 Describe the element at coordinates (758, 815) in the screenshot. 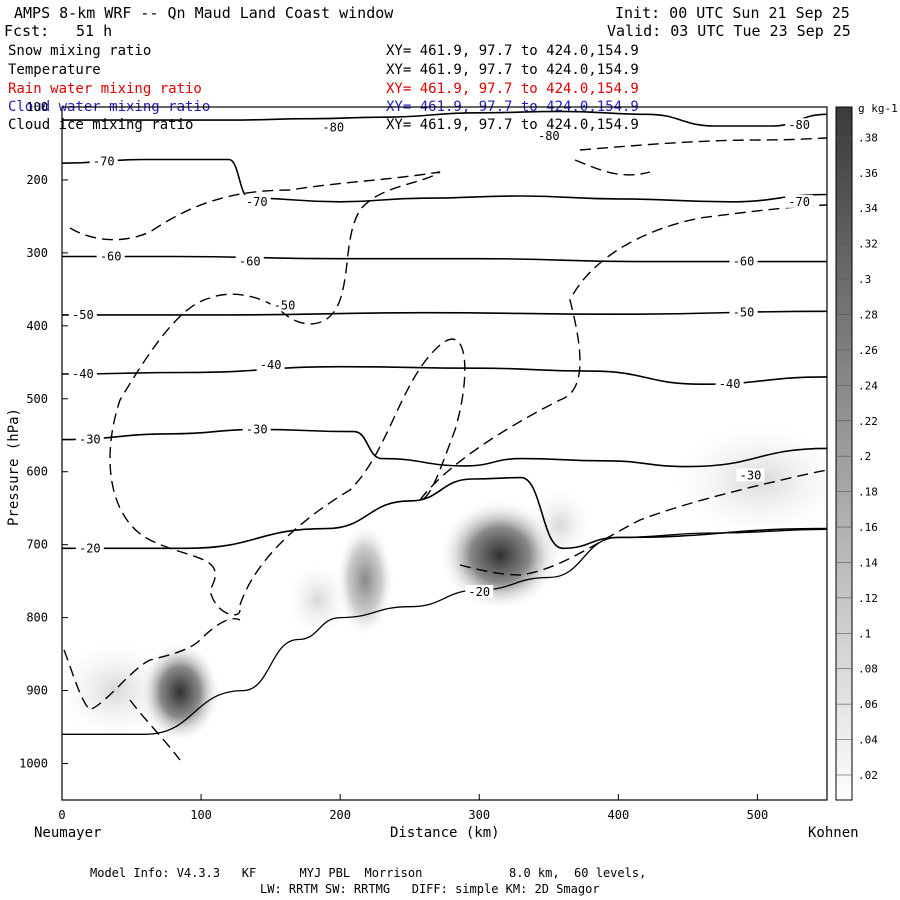

I see `x-tick-label: 500` at that location.